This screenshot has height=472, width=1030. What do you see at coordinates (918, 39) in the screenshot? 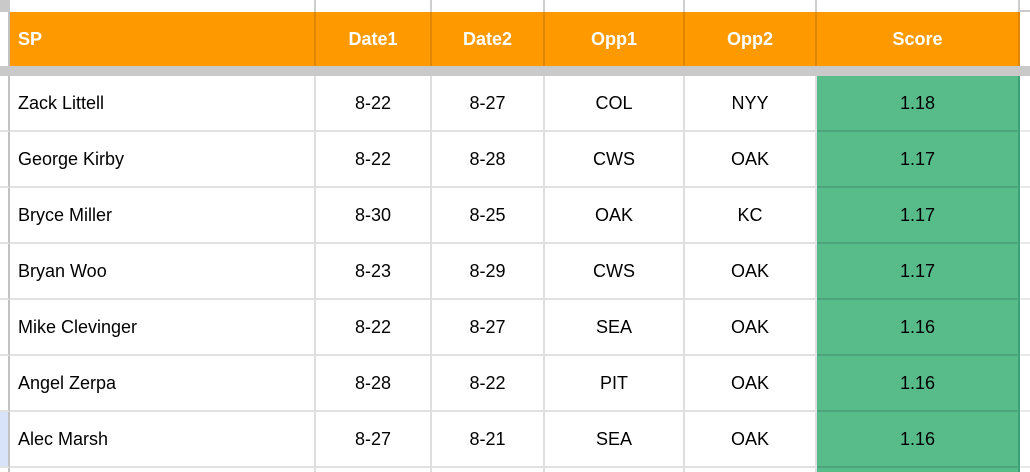
I see `header-cell-score: Score` at bounding box center [918, 39].